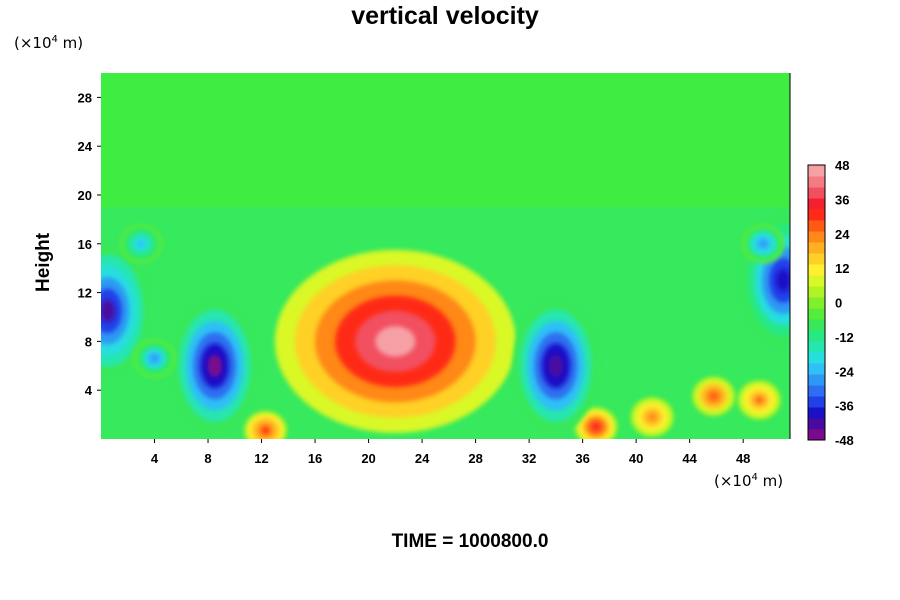  Describe the element at coordinates (754, 477) in the screenshot. I see `x-unit-exponent: 4` at that location.